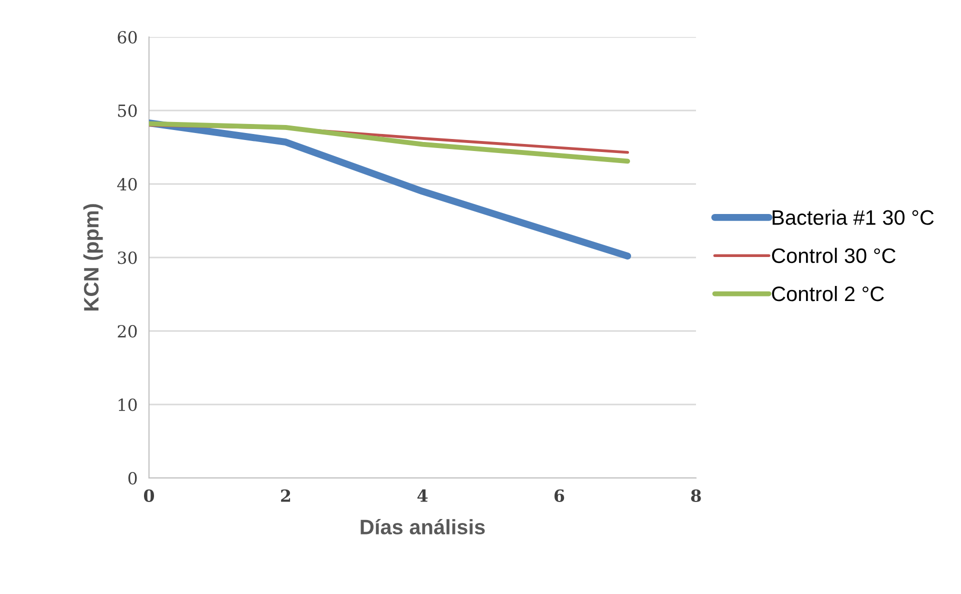 Image resolution: width=961 pixels, height=594 pixels. Describe the element at coordinates (828, 294) in the screenshot. I see `legend-label: Control 2 °C` at that location.